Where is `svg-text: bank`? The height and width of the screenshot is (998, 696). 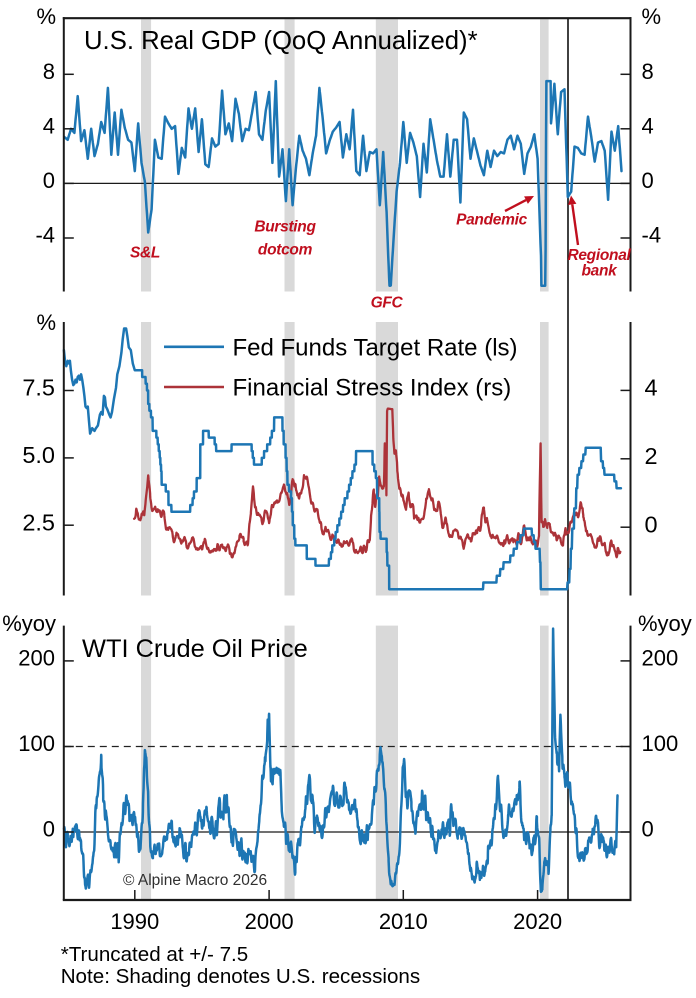
svg-text: bank is located at coordinates (600, 271).